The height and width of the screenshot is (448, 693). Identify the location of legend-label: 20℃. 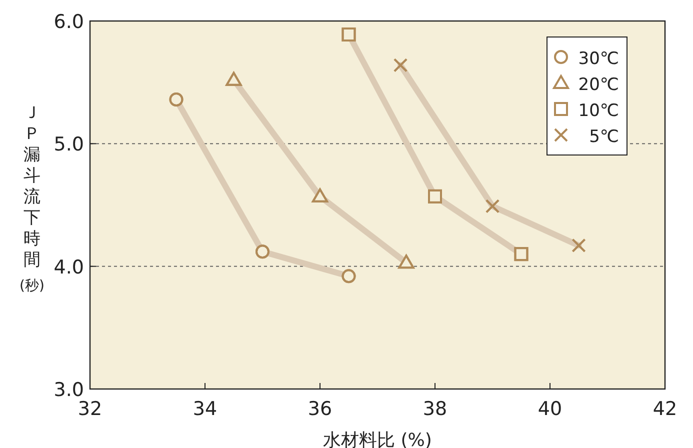
(598, 85).